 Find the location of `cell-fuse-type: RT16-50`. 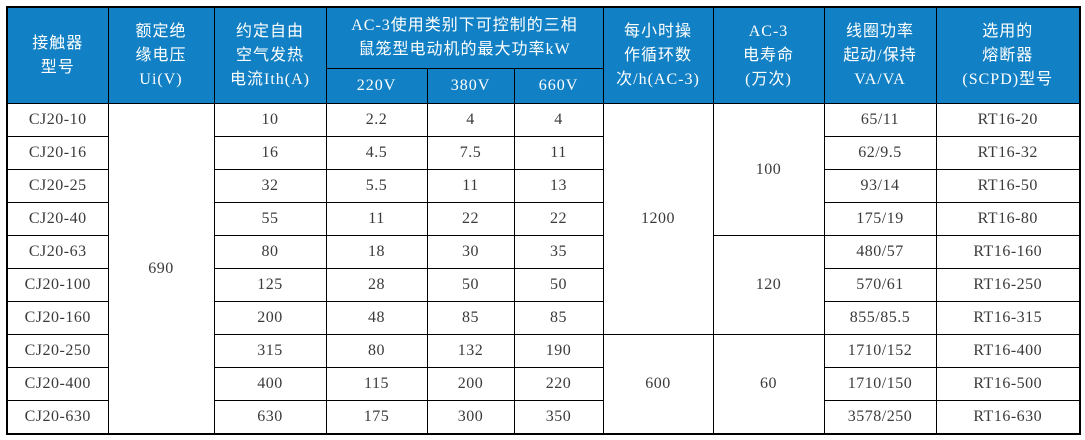

cell-fuse-type: RT16-50 is located at coordinates (1008, 186).